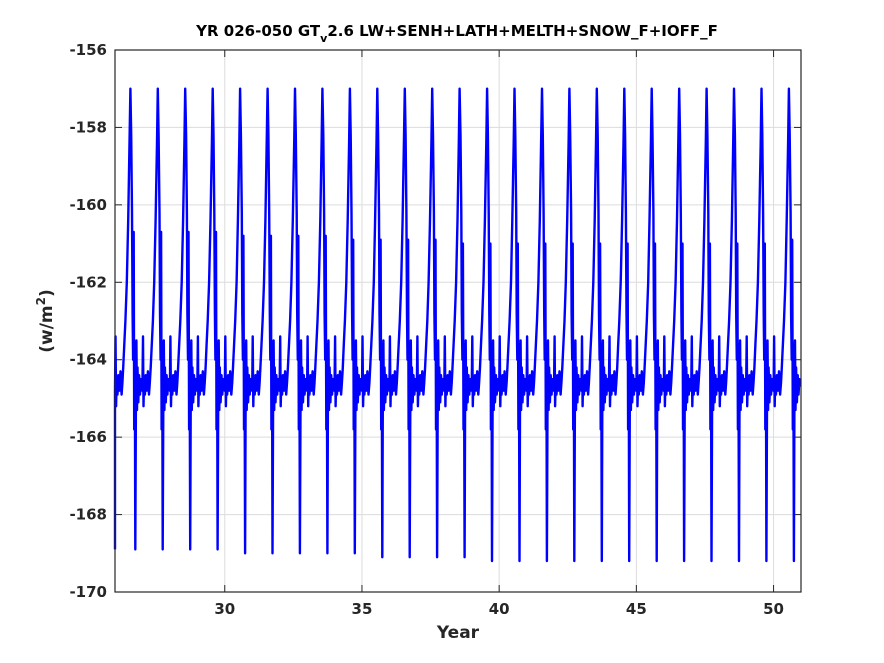  I want to click on y-tick-label: -164, so click(88, 360).